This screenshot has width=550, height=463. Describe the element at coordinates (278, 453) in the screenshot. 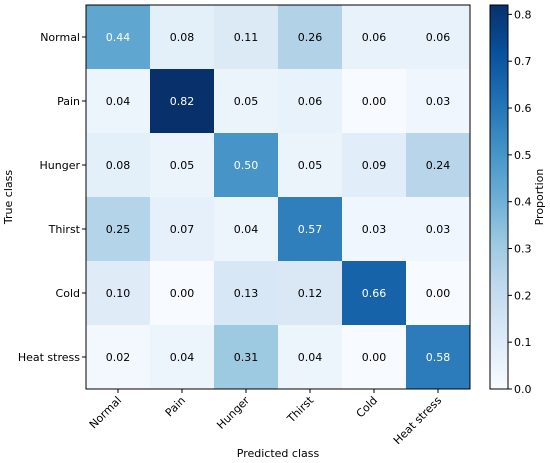

I see `x-axis-label: Predicted class` at that location.